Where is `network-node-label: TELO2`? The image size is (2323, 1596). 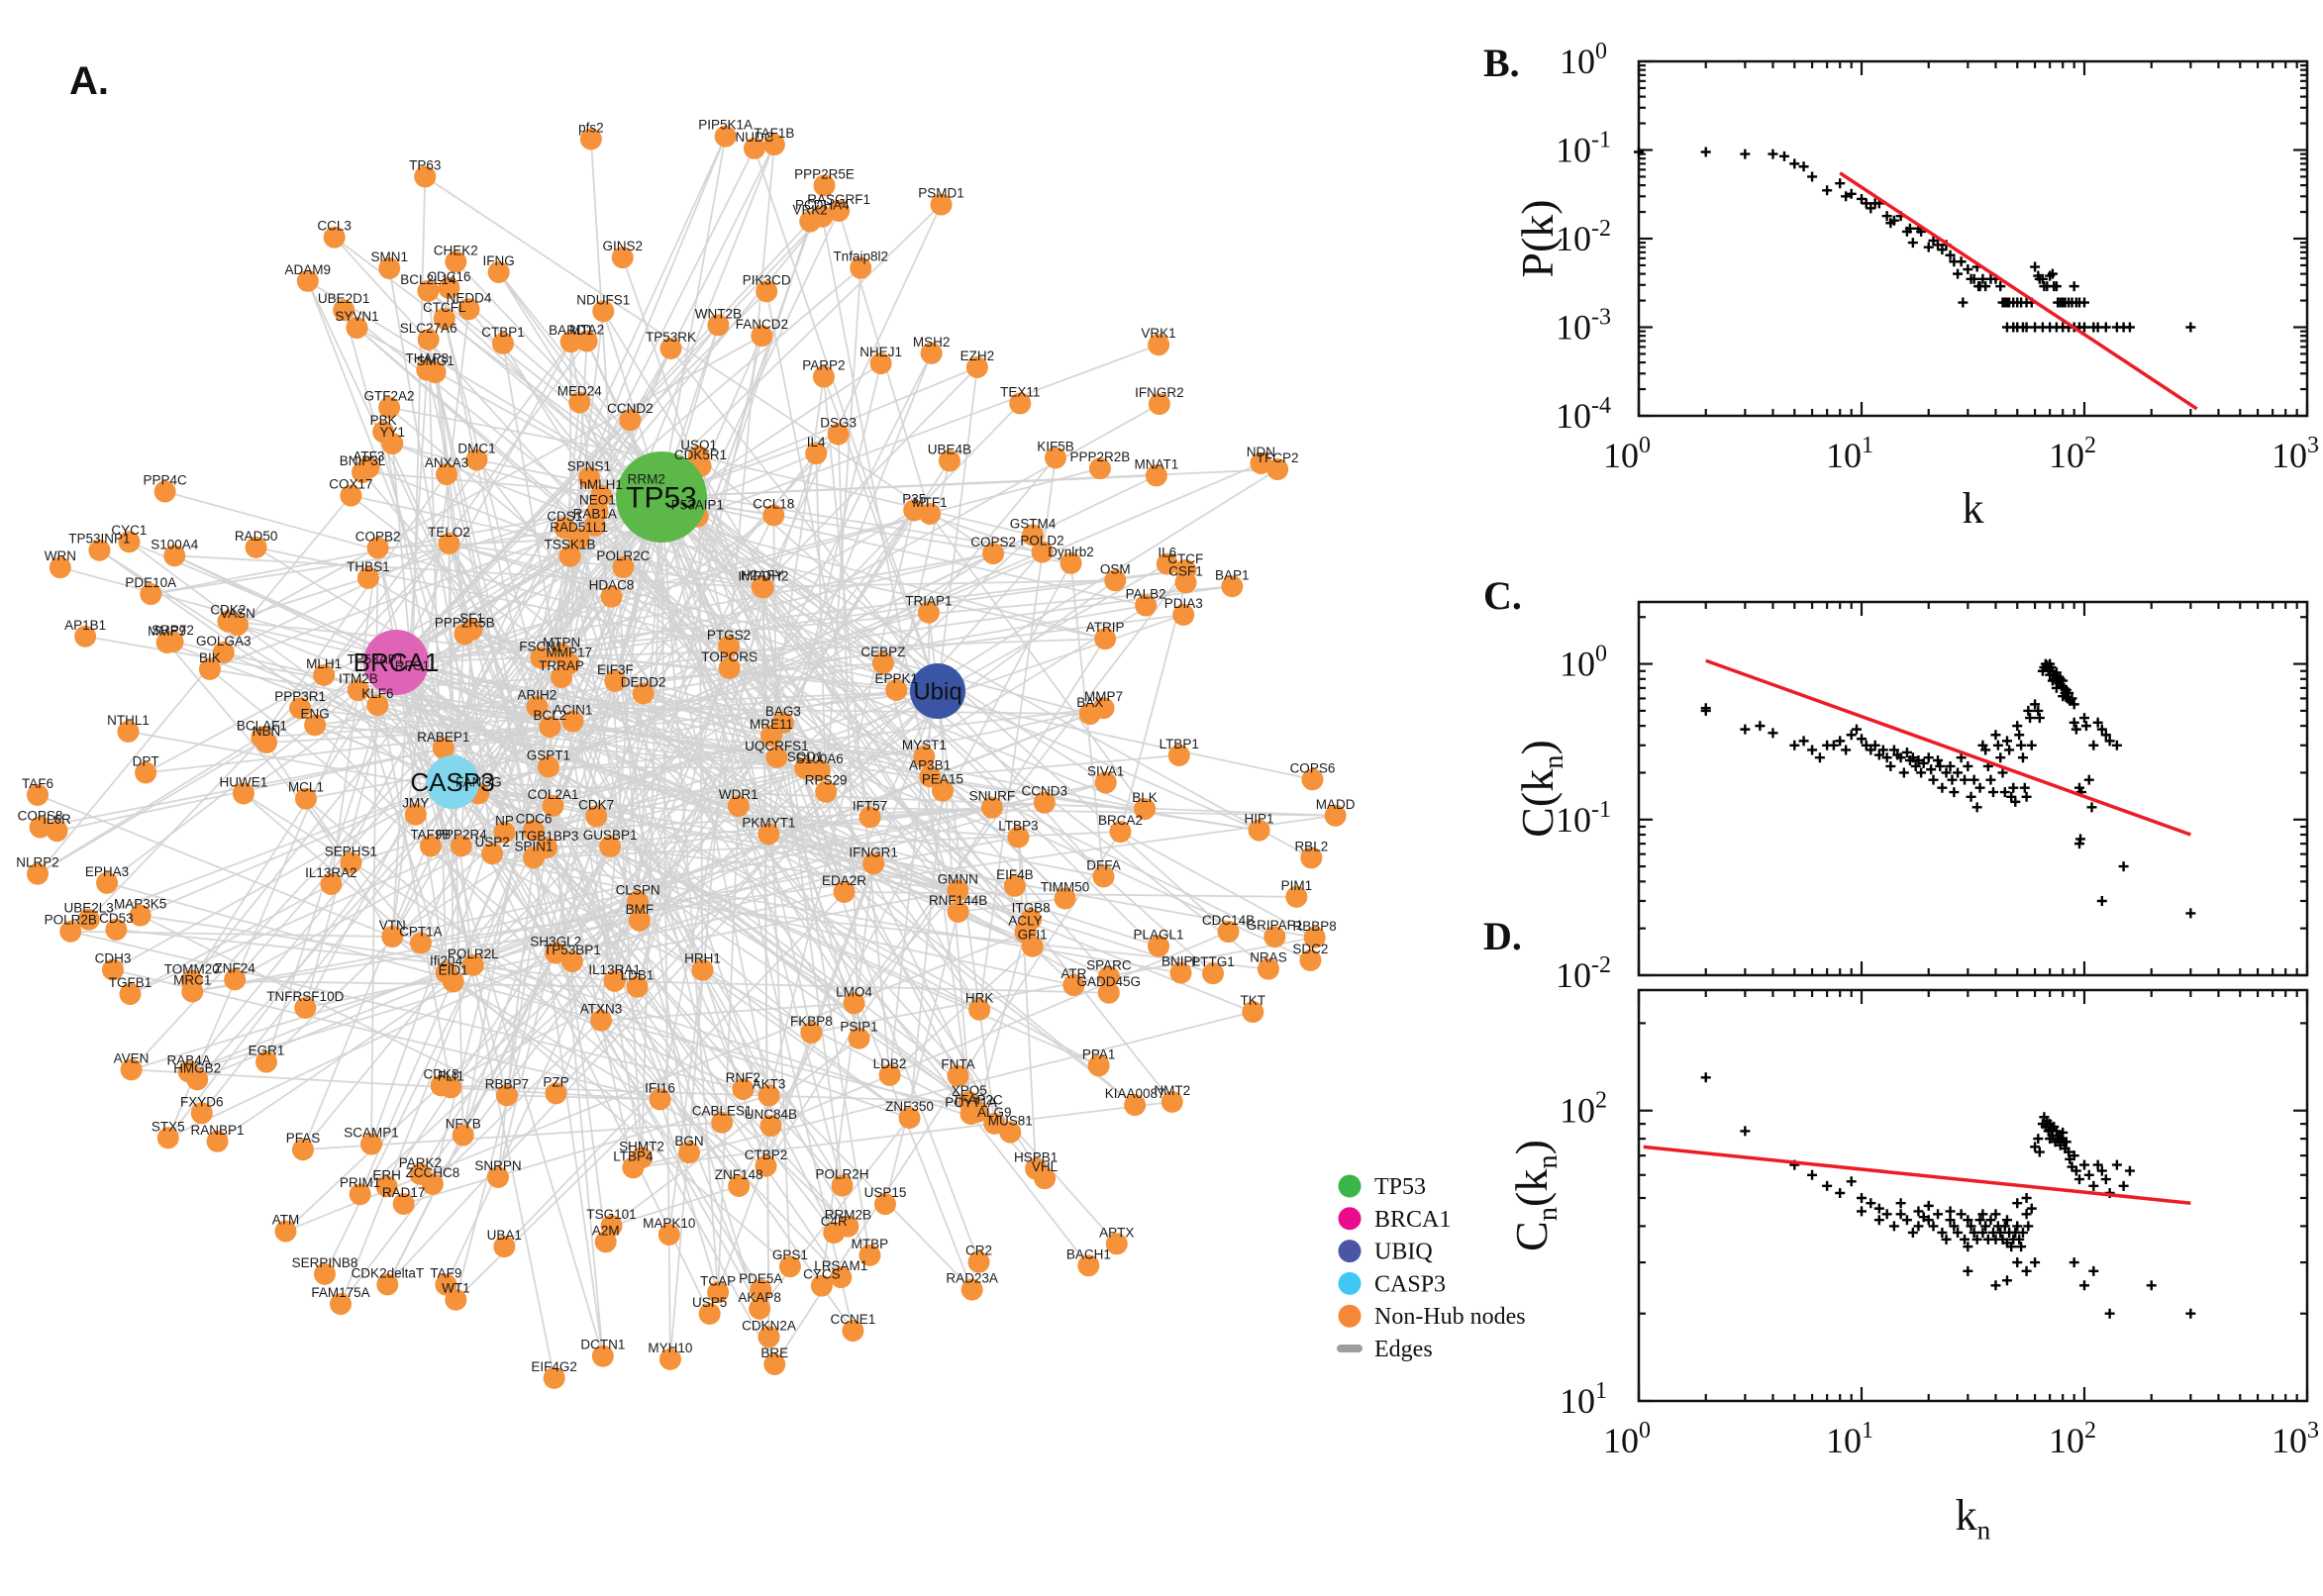
network-node-label: TELO2 is located at coordinates (449, 532).